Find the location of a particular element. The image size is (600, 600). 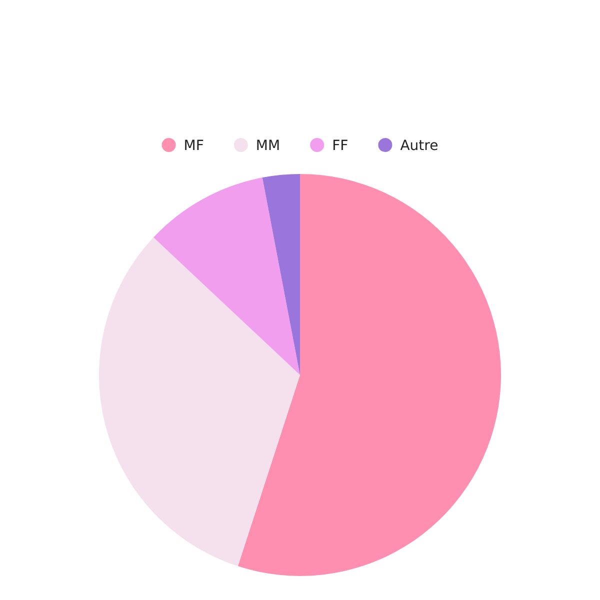

legend-label: FF is located at coordinates (340, 146).